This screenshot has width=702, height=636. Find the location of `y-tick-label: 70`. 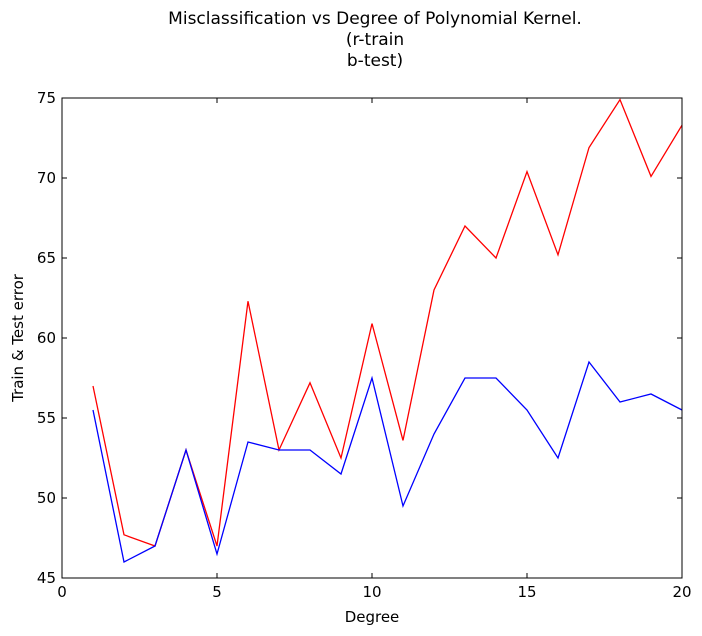

y-tick-label: 70 is located at coordinates (46, 178).